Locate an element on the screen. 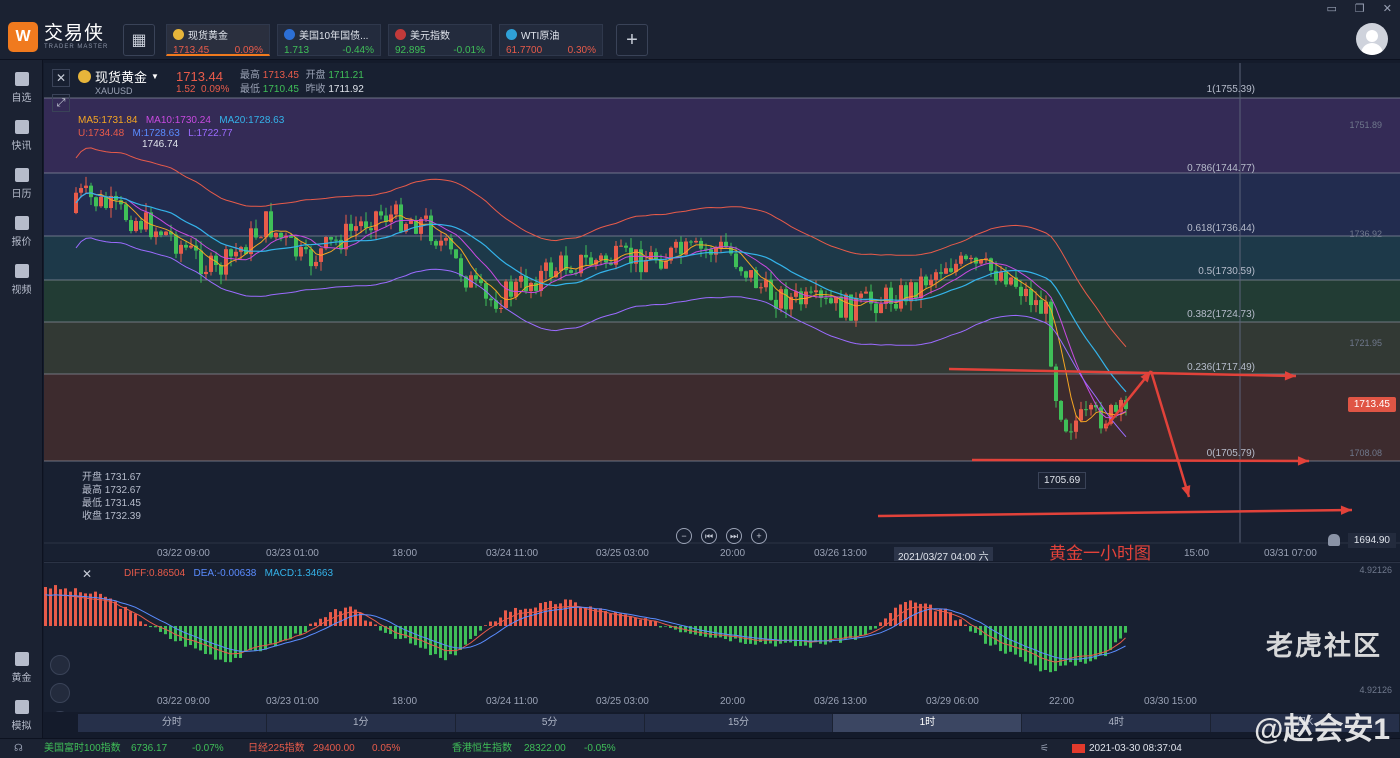 Image resolution: width=1400 pixels, height=758 pixels. ticker-name: 美国富时100指数 is located at coordinates (82, 748).